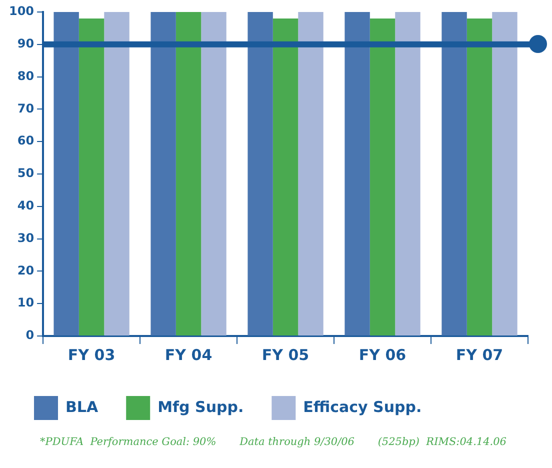  I want to click on x-tick-label: FY 04, so click(188, 355).